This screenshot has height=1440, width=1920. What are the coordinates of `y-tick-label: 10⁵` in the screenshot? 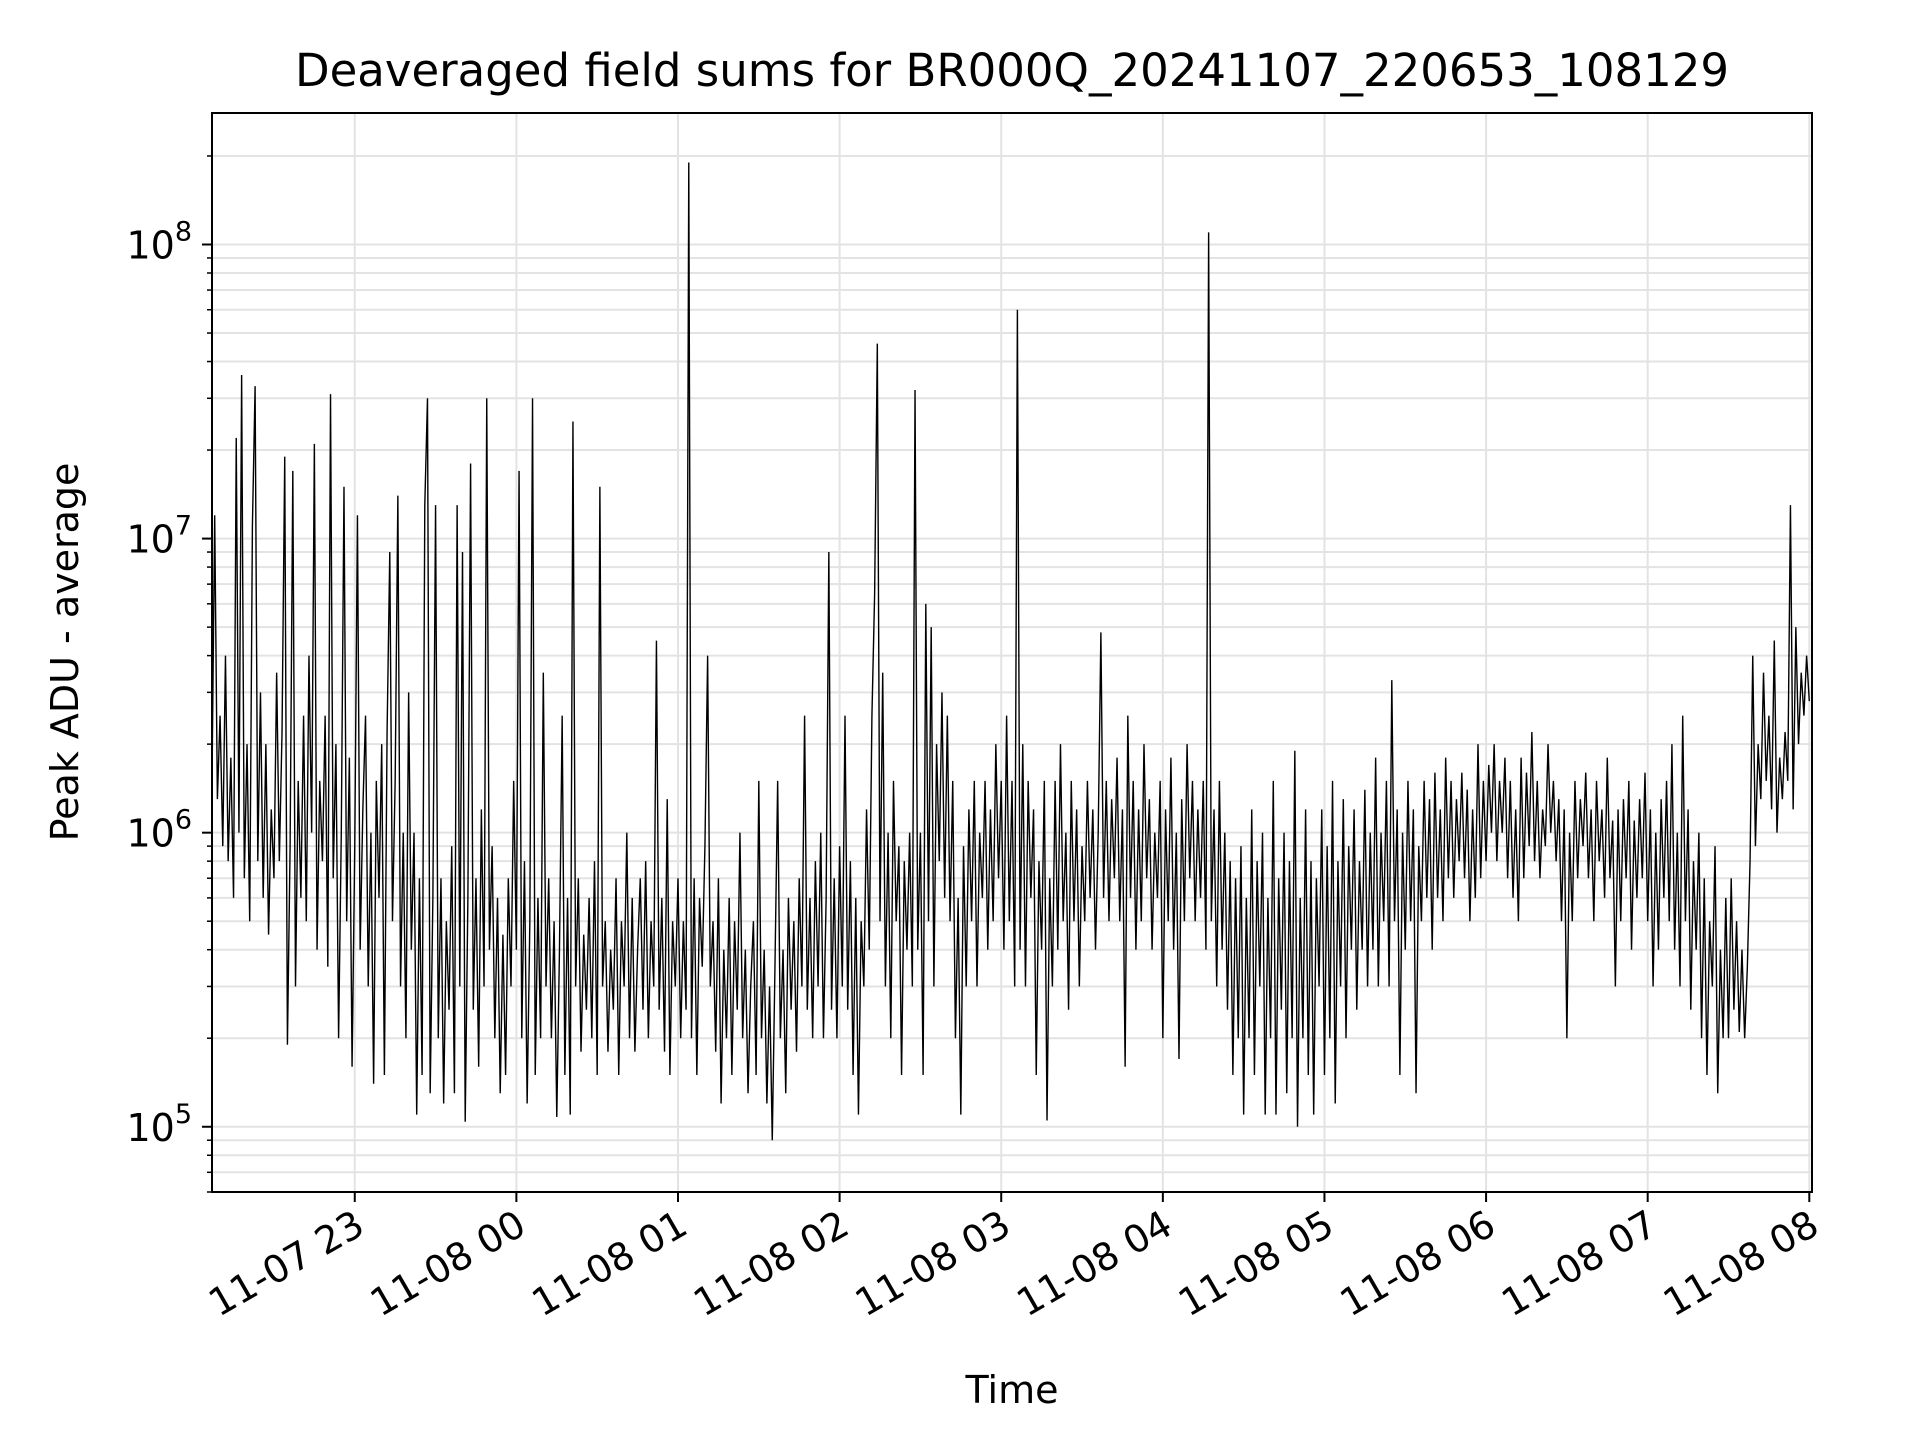 It's located at (159, 1124).